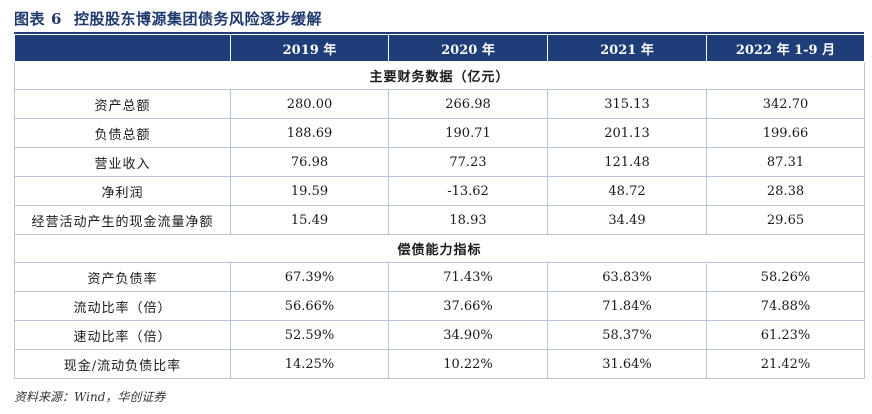 The height and width of the screenshot is (414, 872). I want to click on table-row: 现金/流动负债比率 14.25% 10.22% 31.64% 21.42%, so click(439, 364).